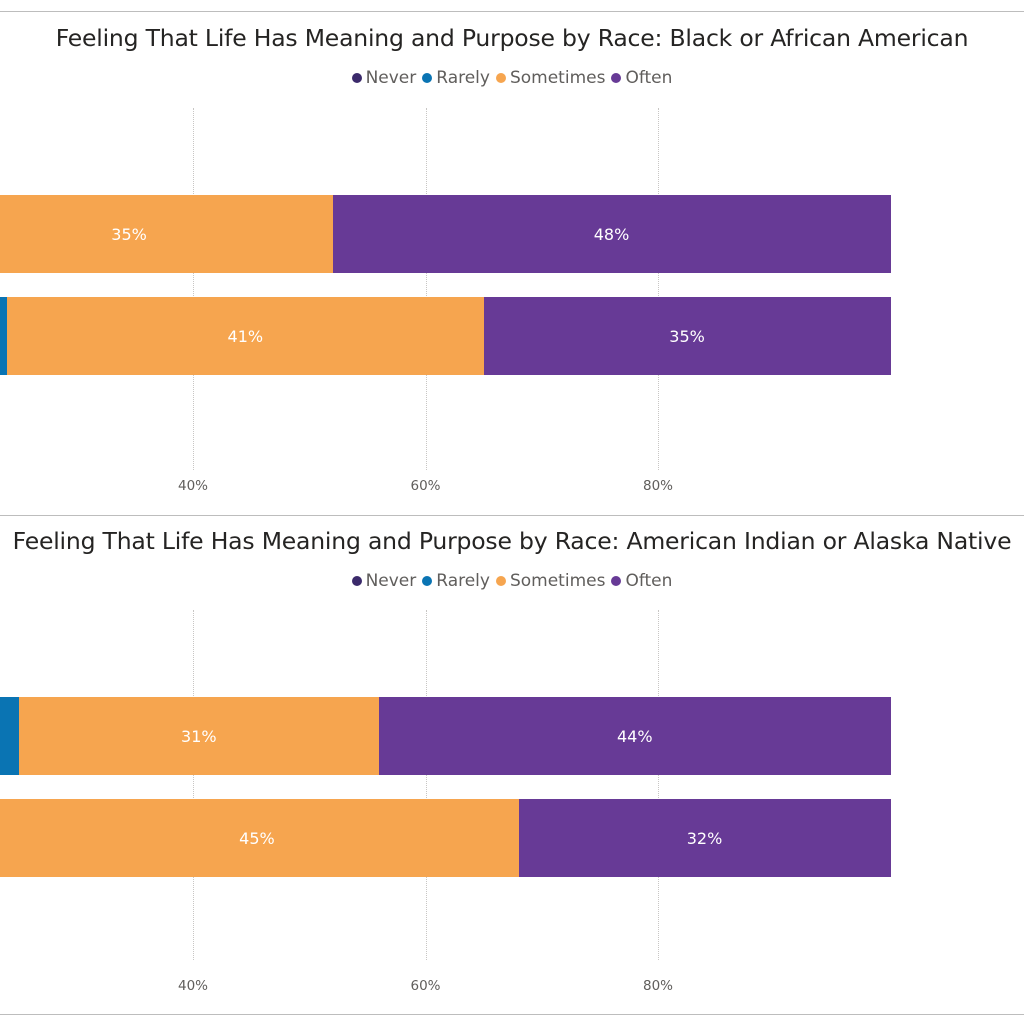 The width and height of the screenshot is (1024, 1024). I want to click on bar-segment-sometimes: 45%, so click(259, 838).